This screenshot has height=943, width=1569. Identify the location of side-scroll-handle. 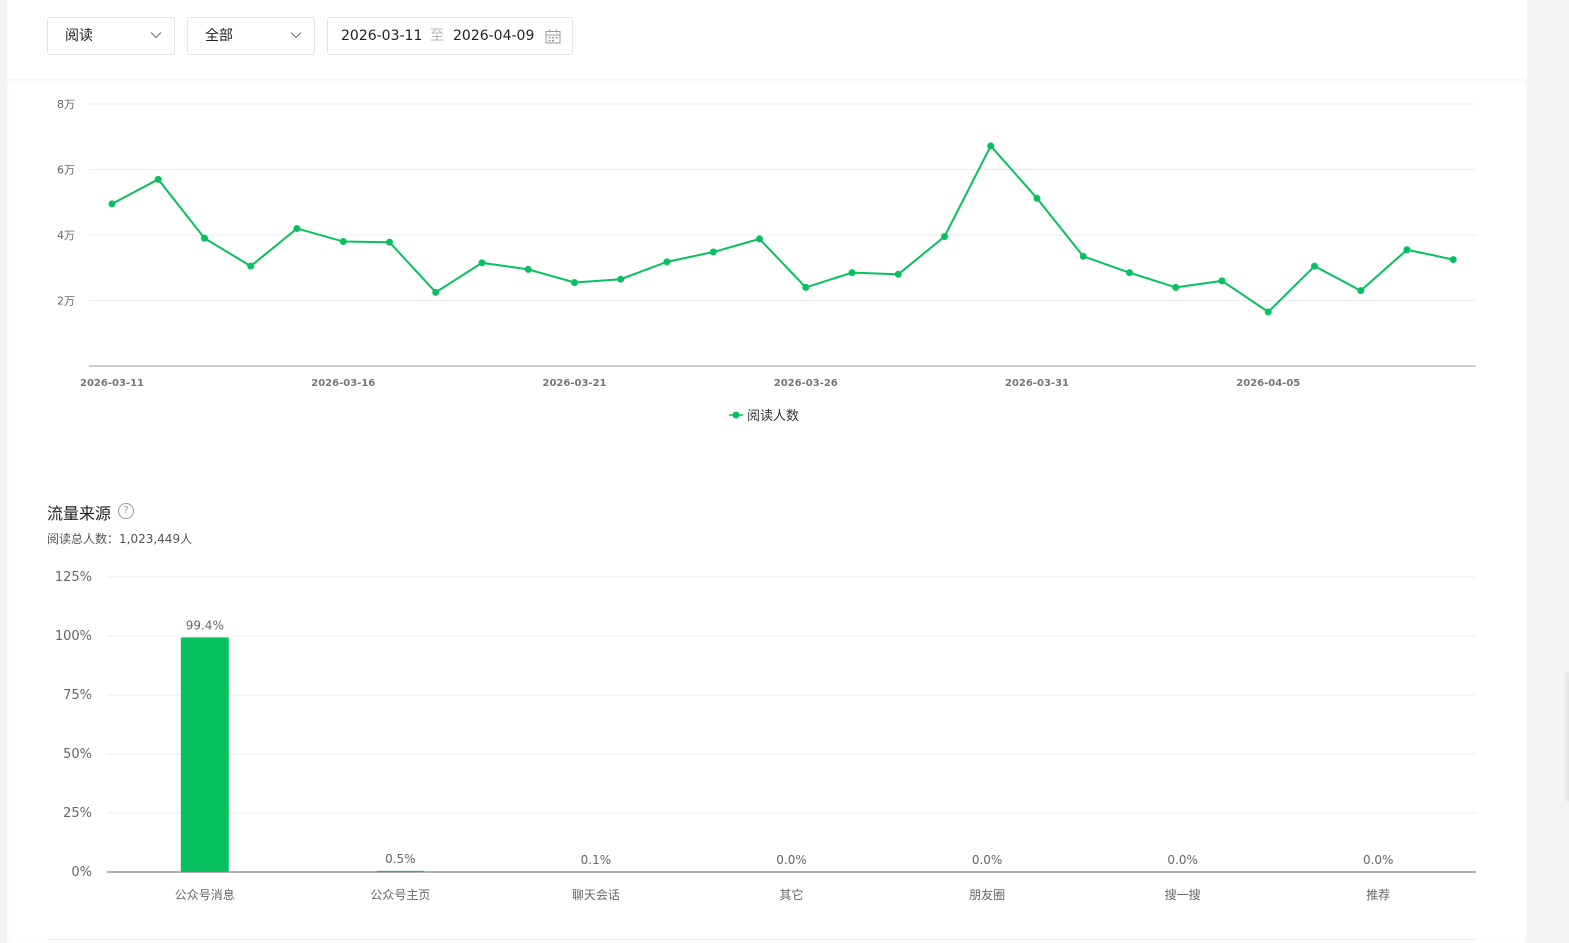
(1567, 737).